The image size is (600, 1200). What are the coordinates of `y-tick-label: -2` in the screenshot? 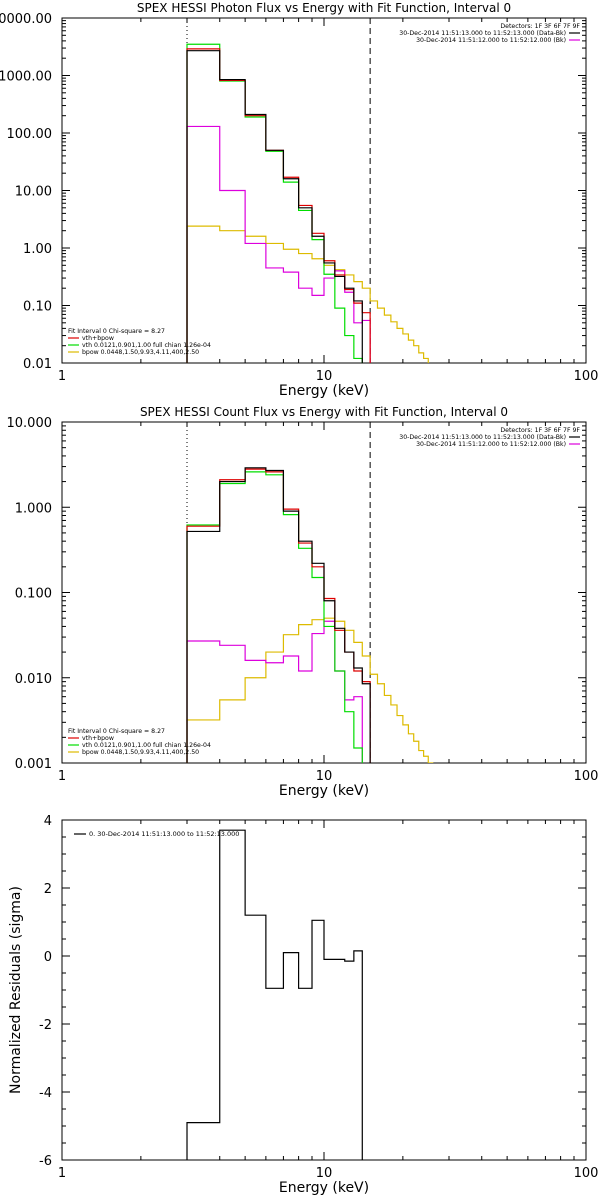 It's located at (45, 1025).